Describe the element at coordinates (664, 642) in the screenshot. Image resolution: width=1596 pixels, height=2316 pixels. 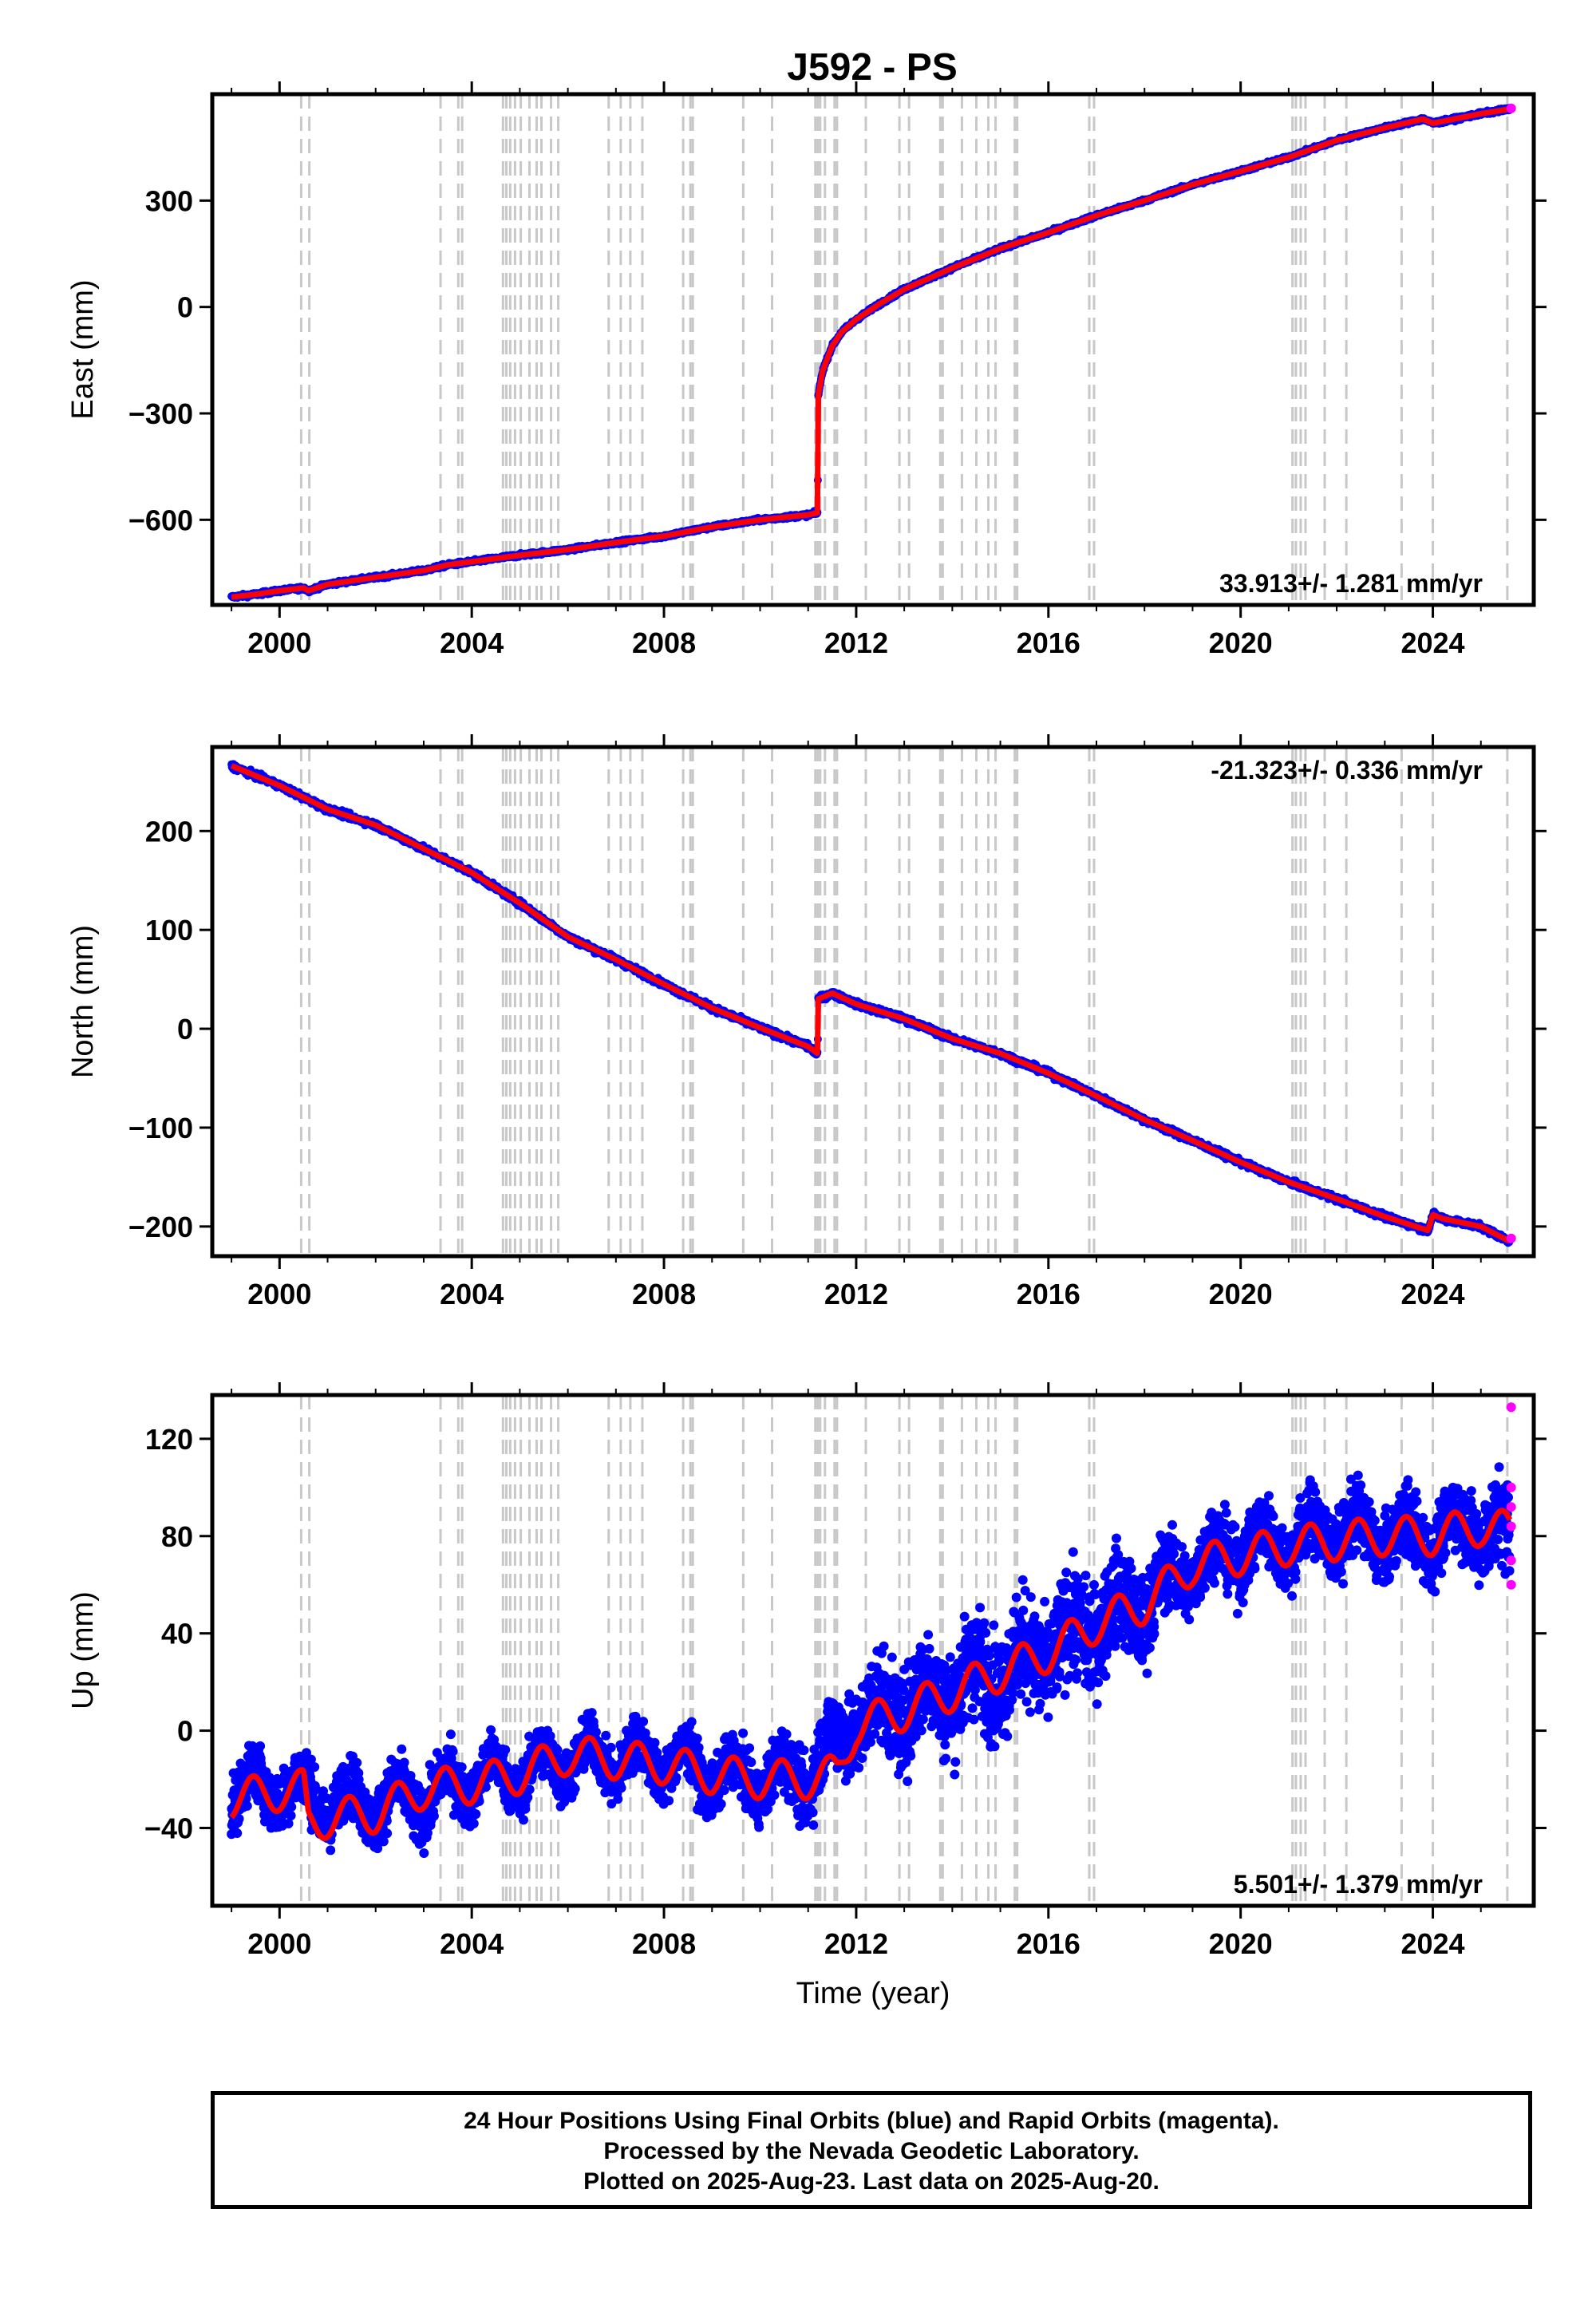
I see `x-tick-label: 2008` at that location.